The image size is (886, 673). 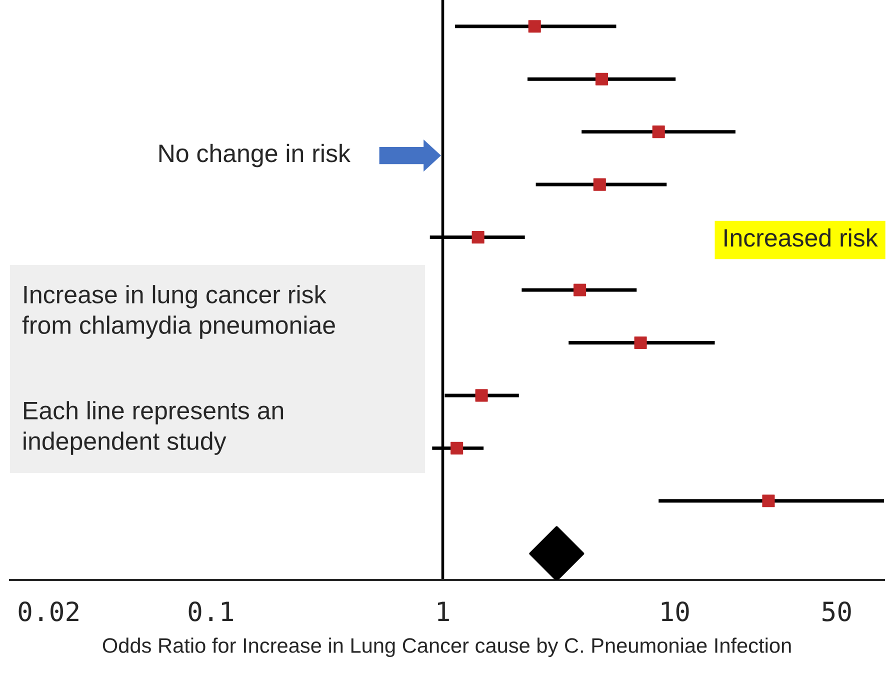 I want to click on x-tick-label: 50, so click(x=836, y=611).